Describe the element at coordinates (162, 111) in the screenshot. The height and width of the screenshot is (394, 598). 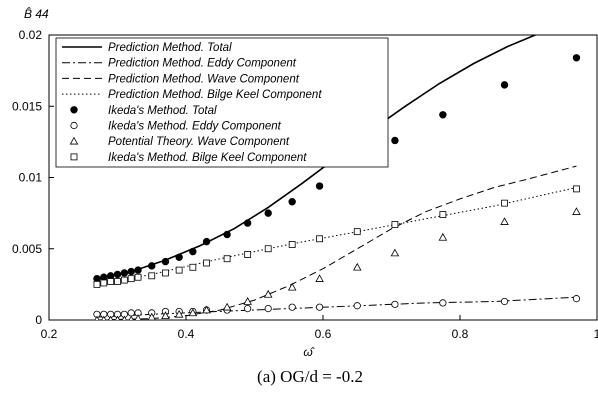
I see `legend-label: Ikeda's Method. Total` at that location.